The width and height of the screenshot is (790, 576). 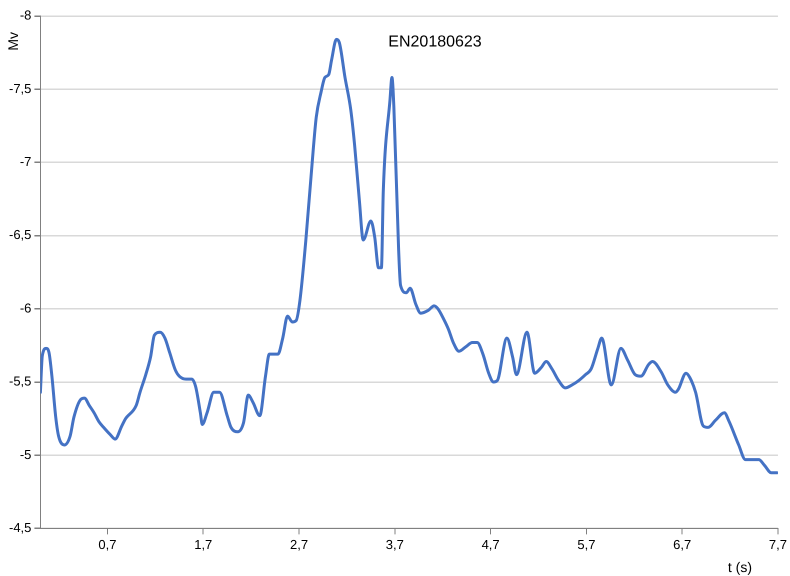 I want to click on y-tick-label: -6, so click(x=26, y=308).